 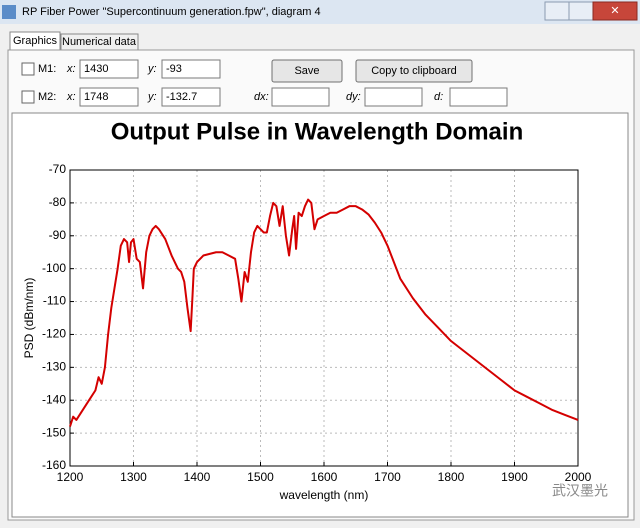 I want to click on x-tick-label: 1700, so click(x=387, y=477).